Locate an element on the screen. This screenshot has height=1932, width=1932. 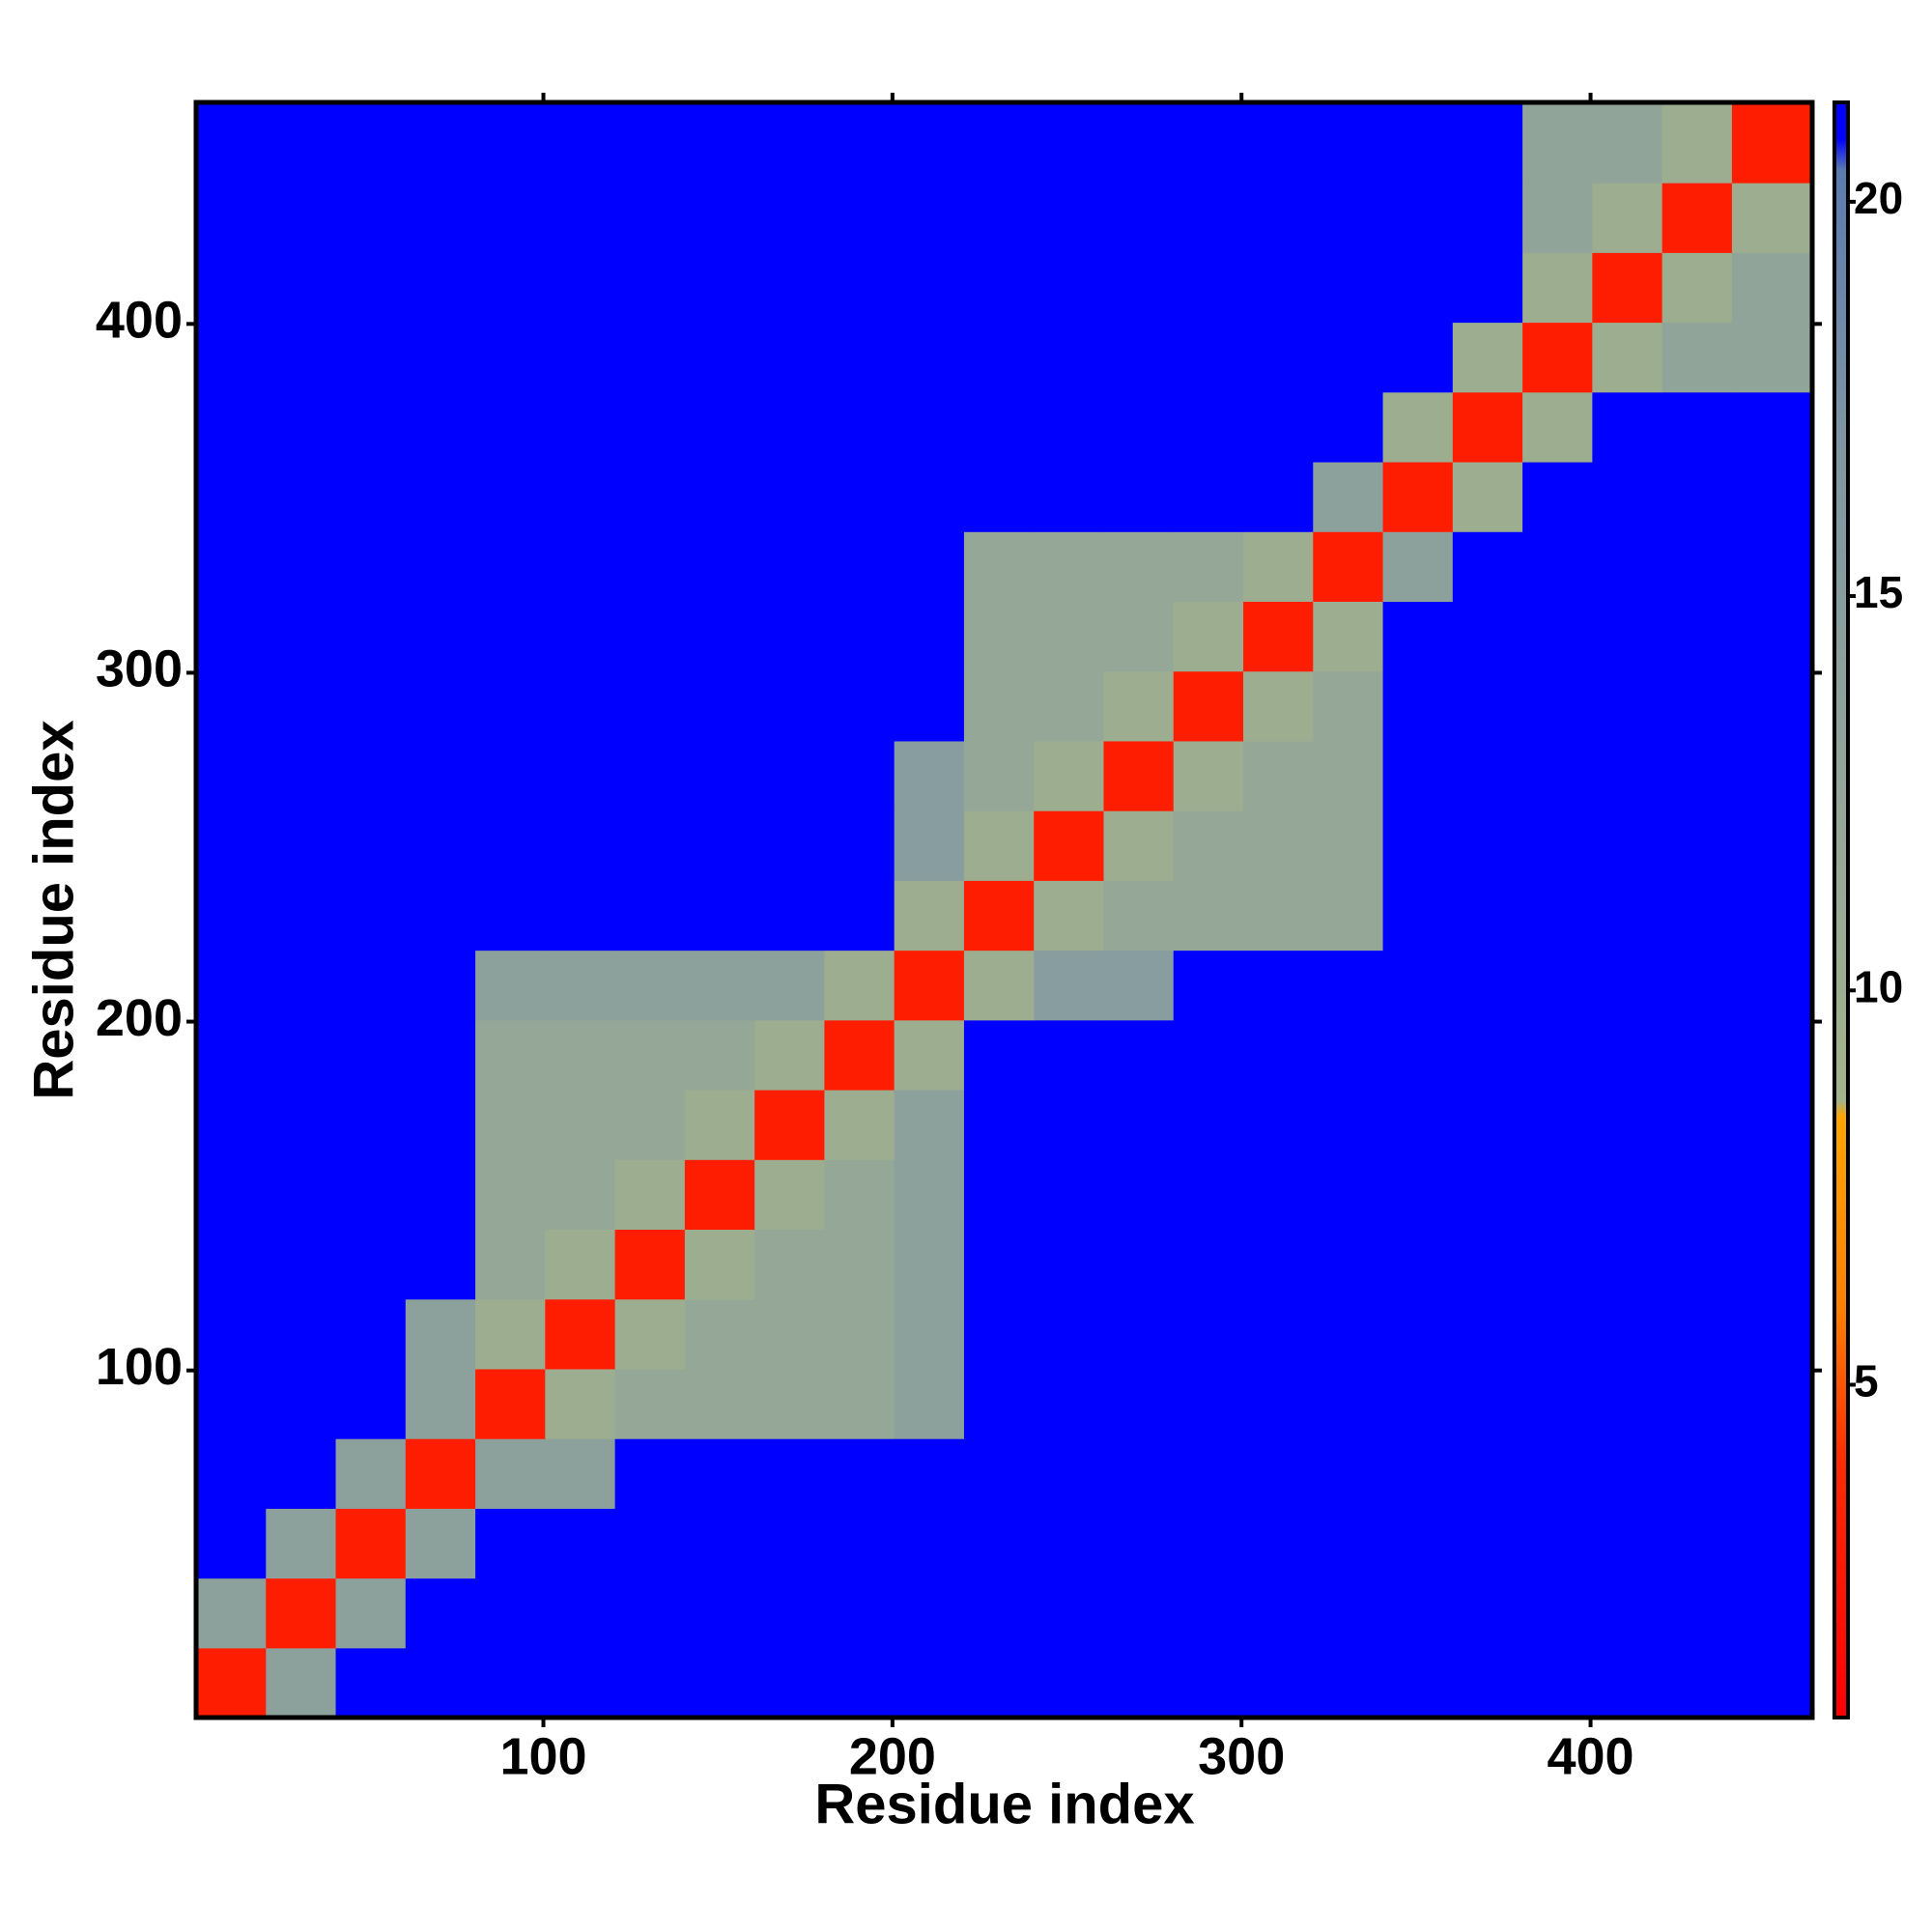
colorbar-tick-label: 20 is located at coordinates (1878, 198).